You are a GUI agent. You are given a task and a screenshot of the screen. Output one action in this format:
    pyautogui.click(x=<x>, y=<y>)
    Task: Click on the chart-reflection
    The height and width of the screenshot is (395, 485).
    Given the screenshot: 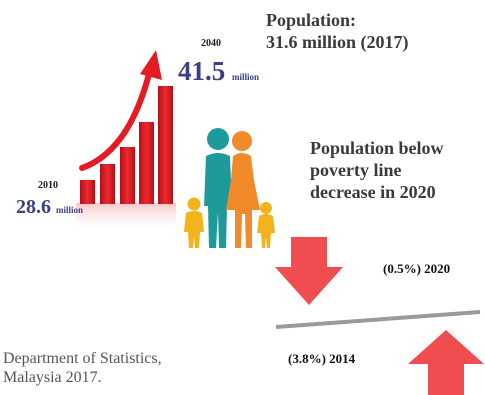 What is the action you would take?
    pyautogui.click(x=126, y=218)
    